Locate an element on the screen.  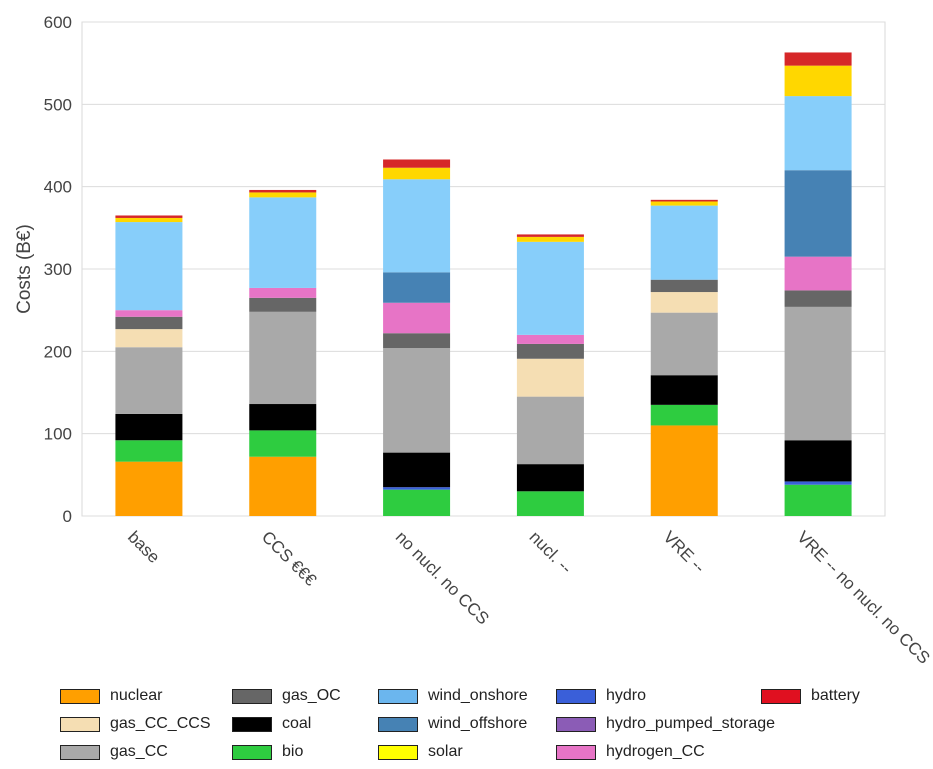
y-tick-label: 600 is located at coordinates (58, 22).